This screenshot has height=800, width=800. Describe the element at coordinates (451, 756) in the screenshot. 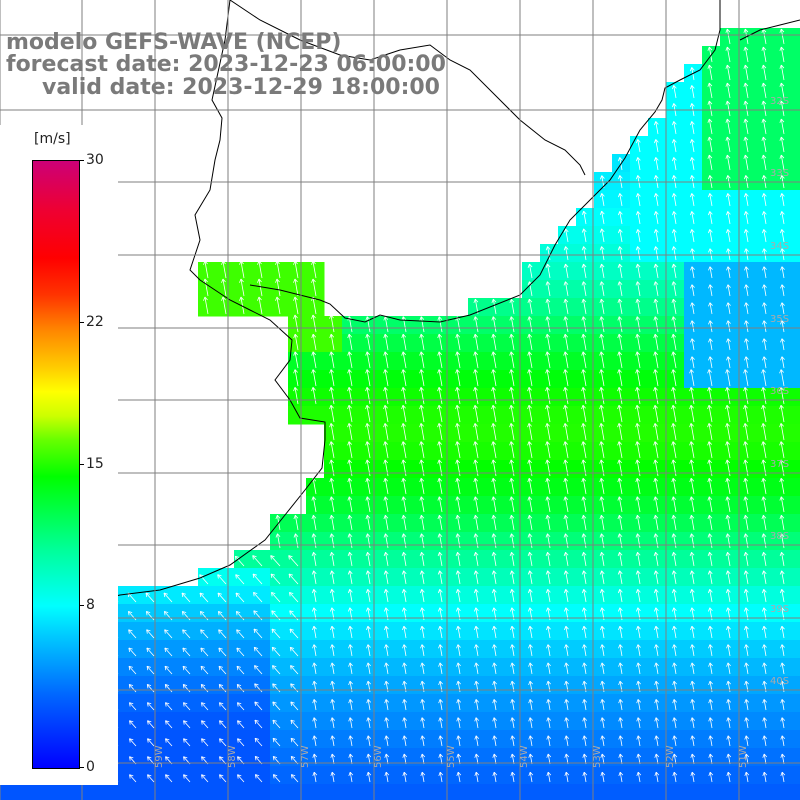

I see `lon-label: 55W` at that location.